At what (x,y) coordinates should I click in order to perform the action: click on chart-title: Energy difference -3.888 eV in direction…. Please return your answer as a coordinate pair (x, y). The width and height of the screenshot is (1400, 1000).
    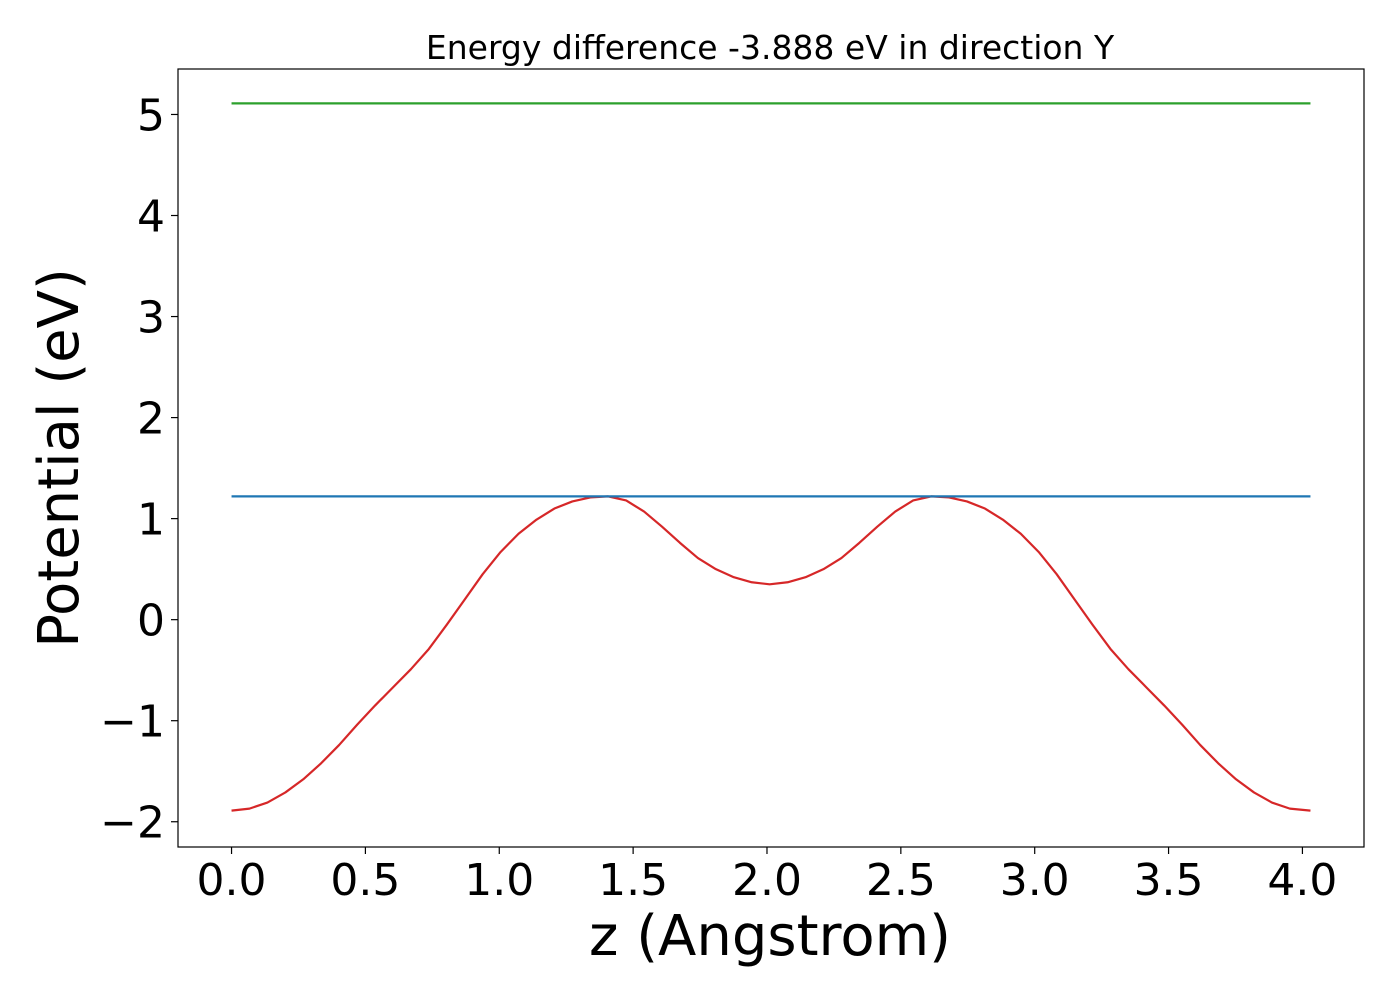
    Looking at the image, I should click on (770, 47).